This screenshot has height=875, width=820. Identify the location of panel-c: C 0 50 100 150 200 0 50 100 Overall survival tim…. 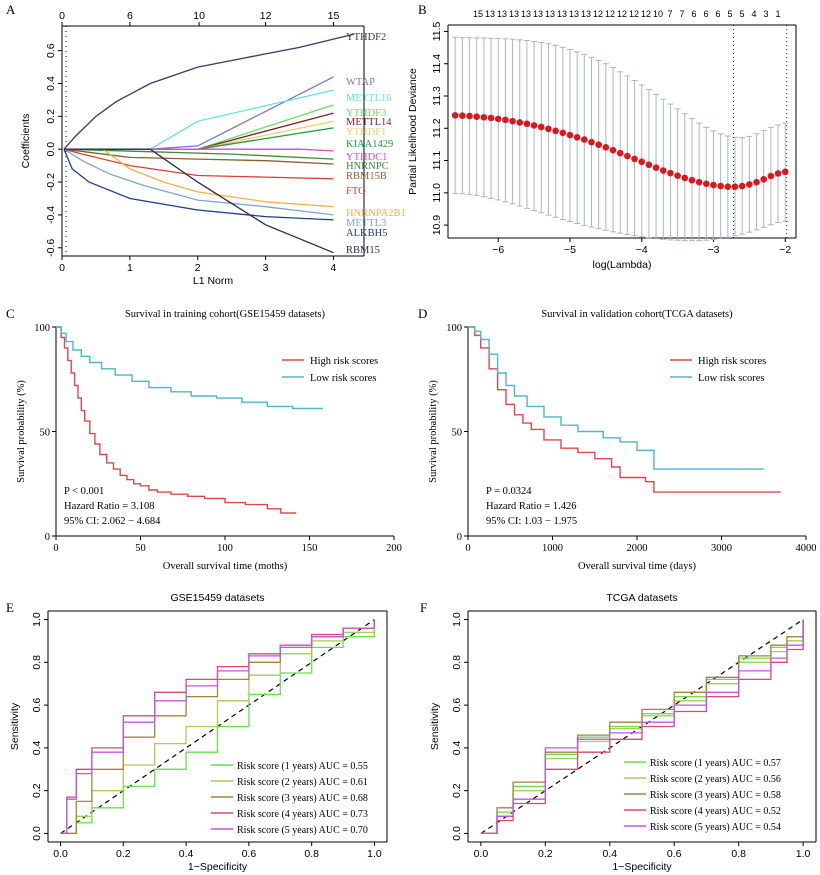
(204, 439).